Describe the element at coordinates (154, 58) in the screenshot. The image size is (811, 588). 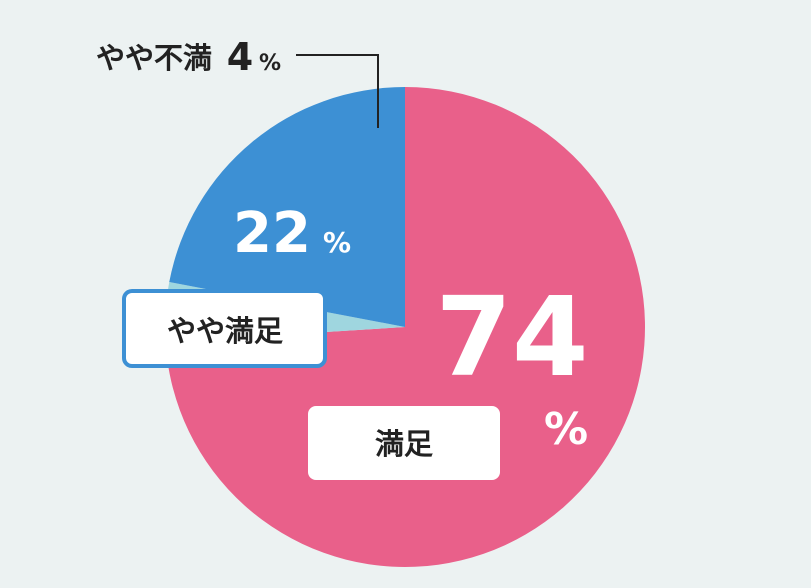
I see `slice-label-yayafuman: やや不満` at that location.